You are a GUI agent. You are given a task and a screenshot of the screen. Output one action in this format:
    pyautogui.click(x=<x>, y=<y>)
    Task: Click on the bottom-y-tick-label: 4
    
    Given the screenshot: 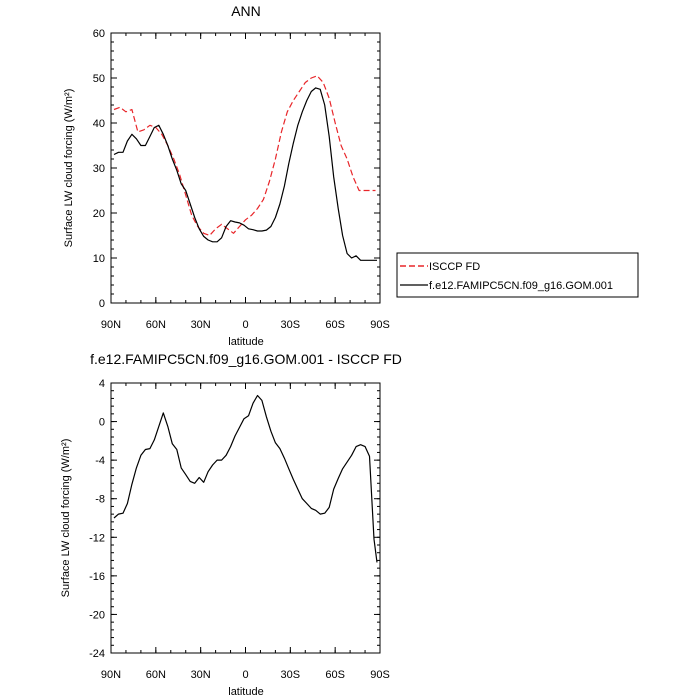 What is the action you would take?
    pyautogui.click(x=102, y=384)
    